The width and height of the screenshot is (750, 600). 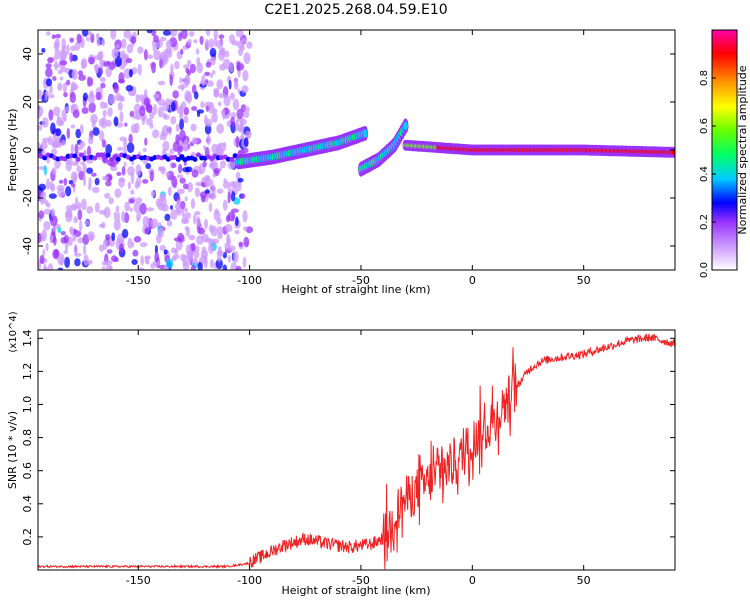 I want to click on y-tick-label: 1.4, so click(x=27, y=339).